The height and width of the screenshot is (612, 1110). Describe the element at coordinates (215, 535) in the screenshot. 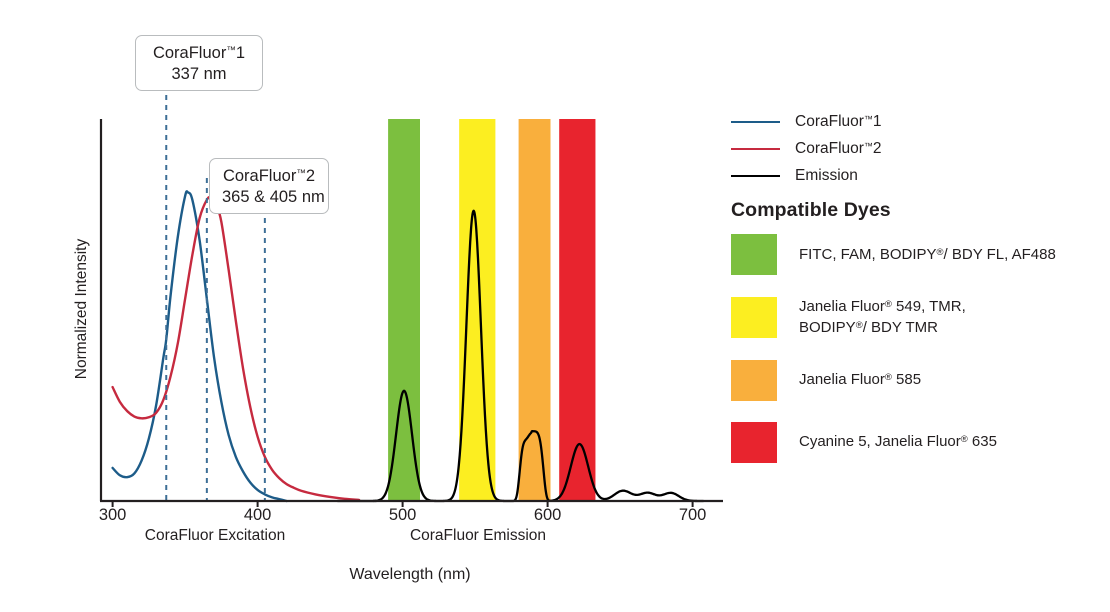

I see `x-axis-section-label-1: CoraFluor Excitation` at that location.